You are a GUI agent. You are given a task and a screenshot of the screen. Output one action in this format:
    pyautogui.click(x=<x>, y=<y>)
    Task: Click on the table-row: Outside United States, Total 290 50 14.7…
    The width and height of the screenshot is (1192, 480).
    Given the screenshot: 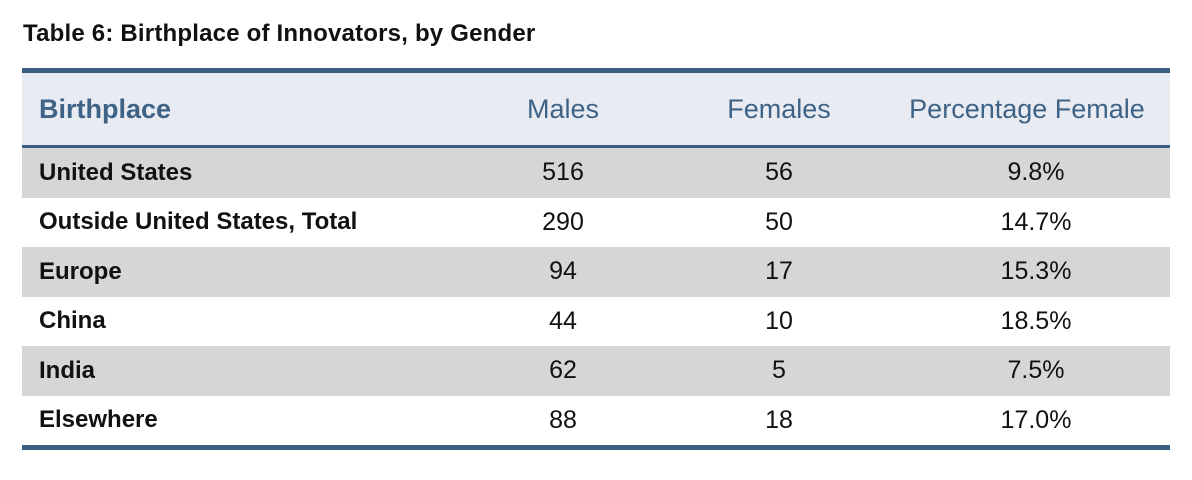 What is the action you would take?
    pyautogui.click(x=596, y=222)
    